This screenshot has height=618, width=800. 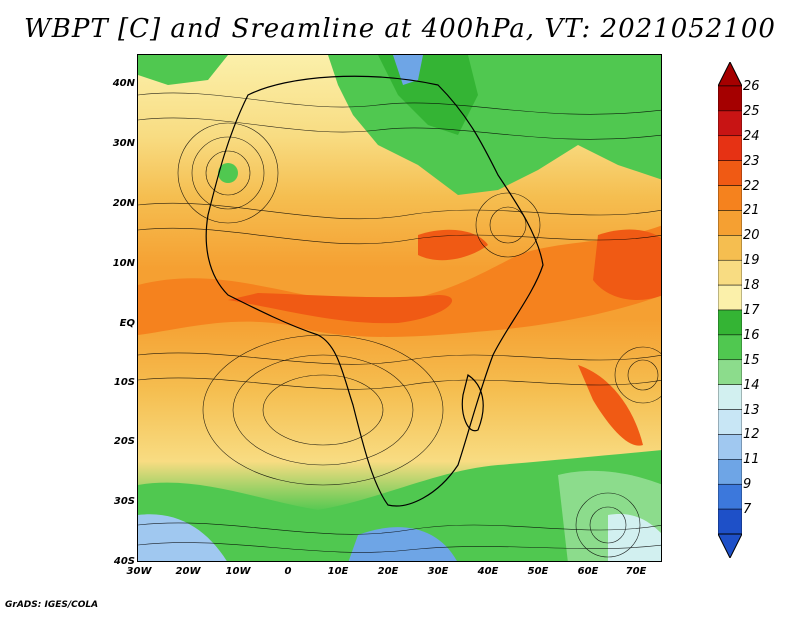 What do you see at coordinates (747, 485) in the screenshot?
I see `colorbar-label: 9` at bounding box center [747, 485].